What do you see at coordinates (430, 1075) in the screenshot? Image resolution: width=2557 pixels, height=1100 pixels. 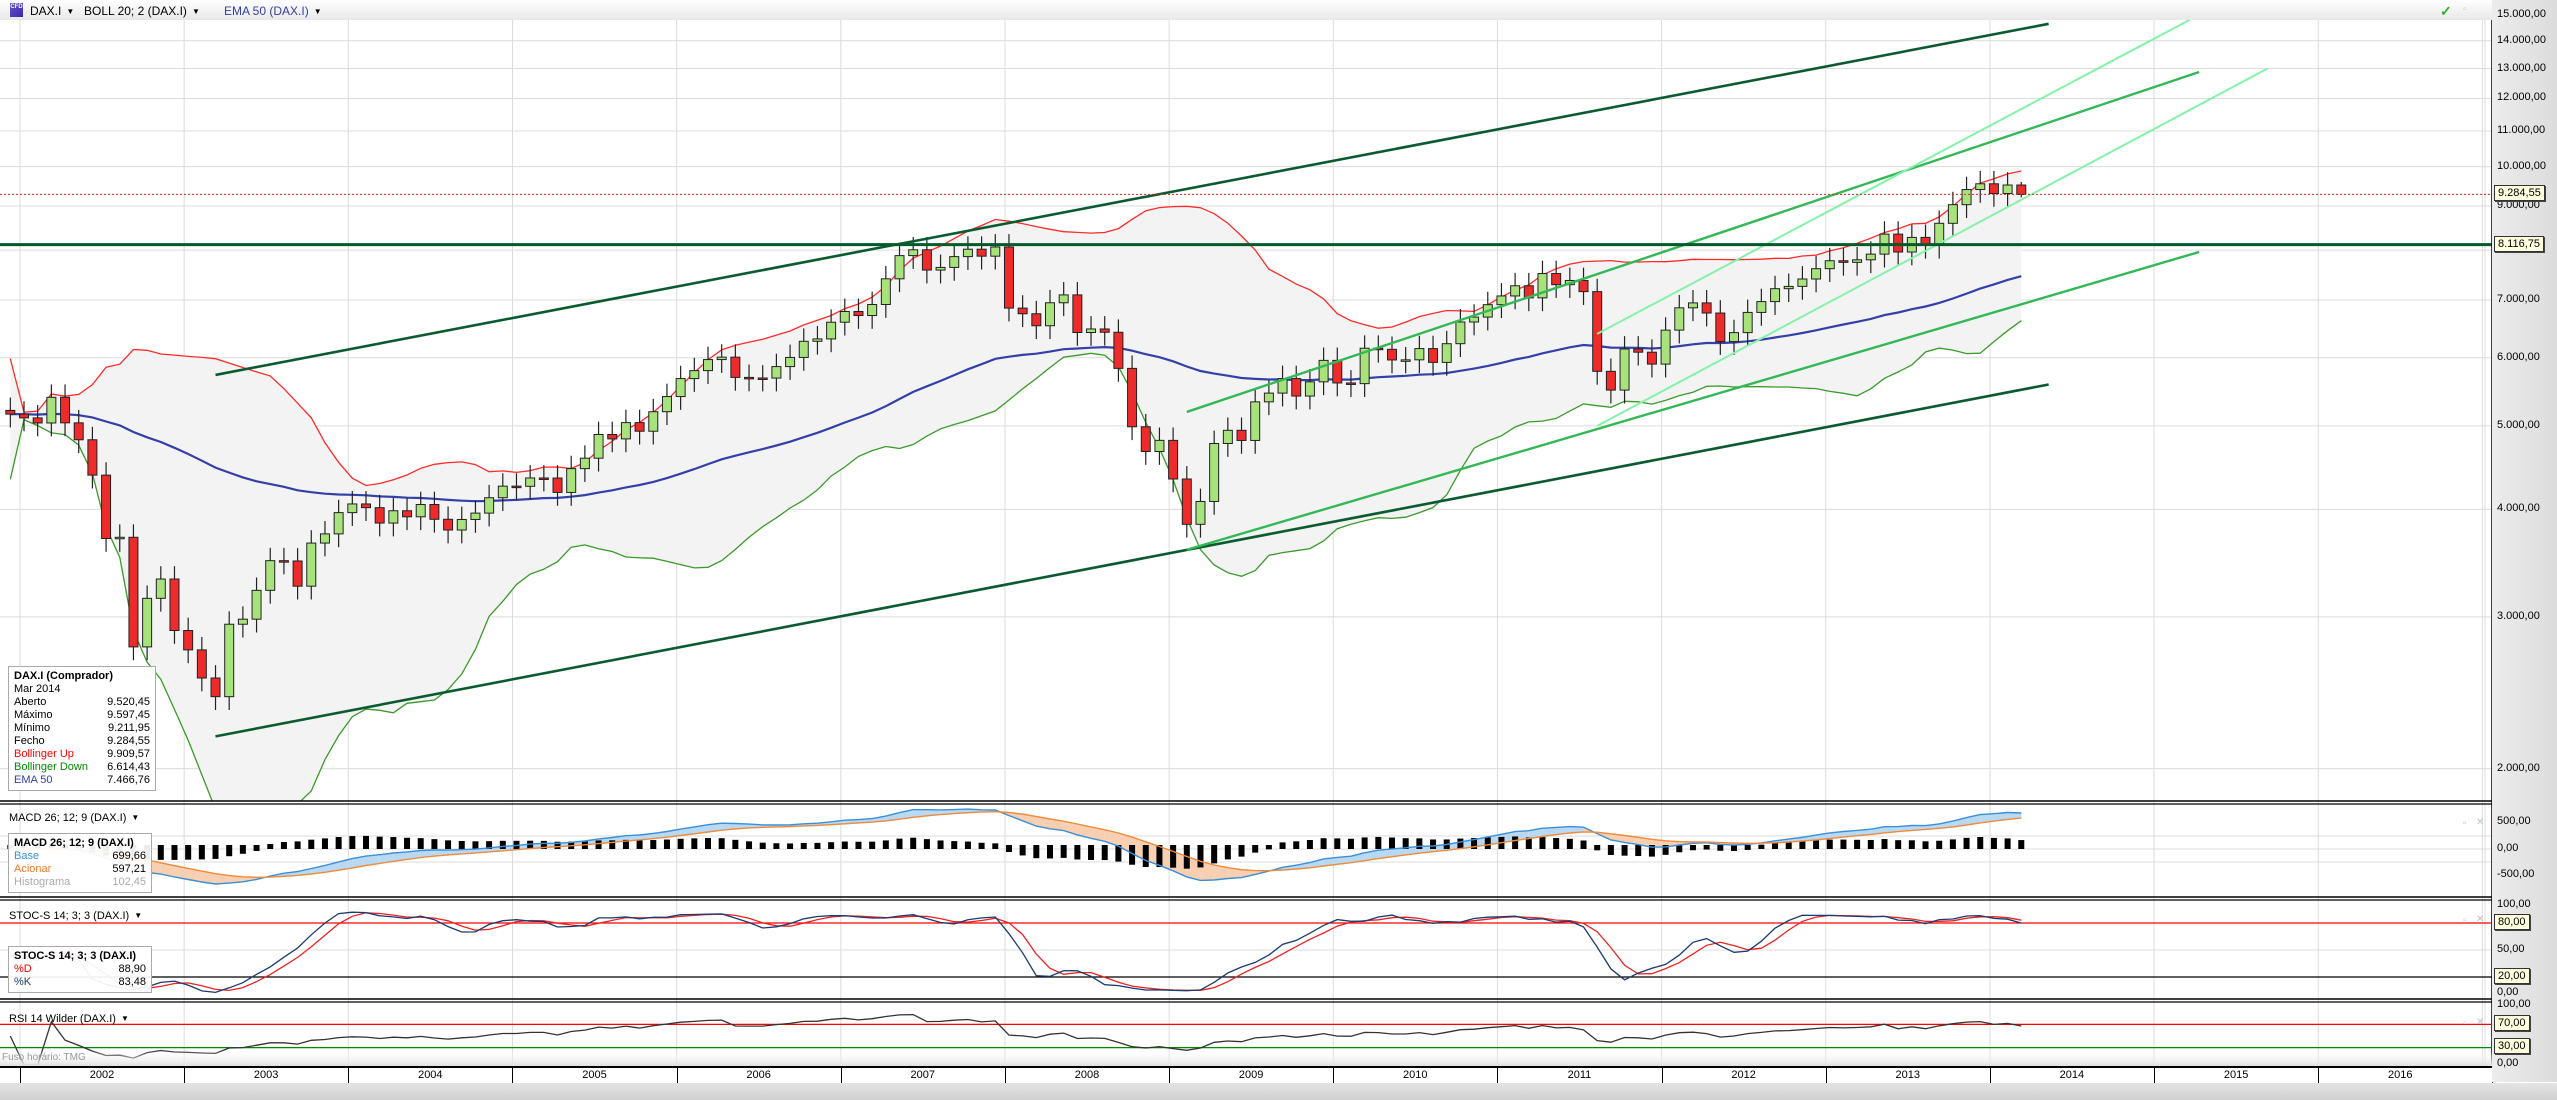 I see `year-label: 2004` at bounding box center [430, 1075].